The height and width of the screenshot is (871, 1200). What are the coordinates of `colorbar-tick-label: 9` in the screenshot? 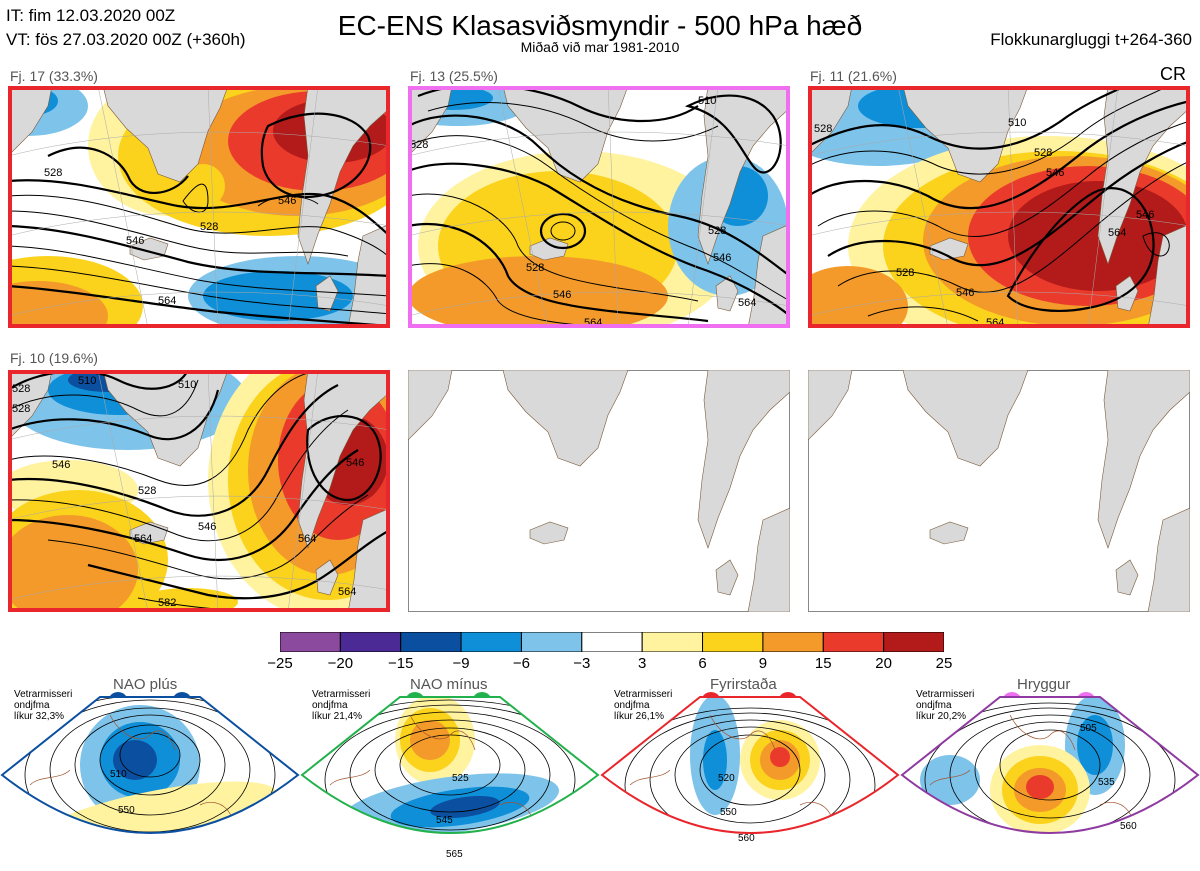 It's located at (763, 663).